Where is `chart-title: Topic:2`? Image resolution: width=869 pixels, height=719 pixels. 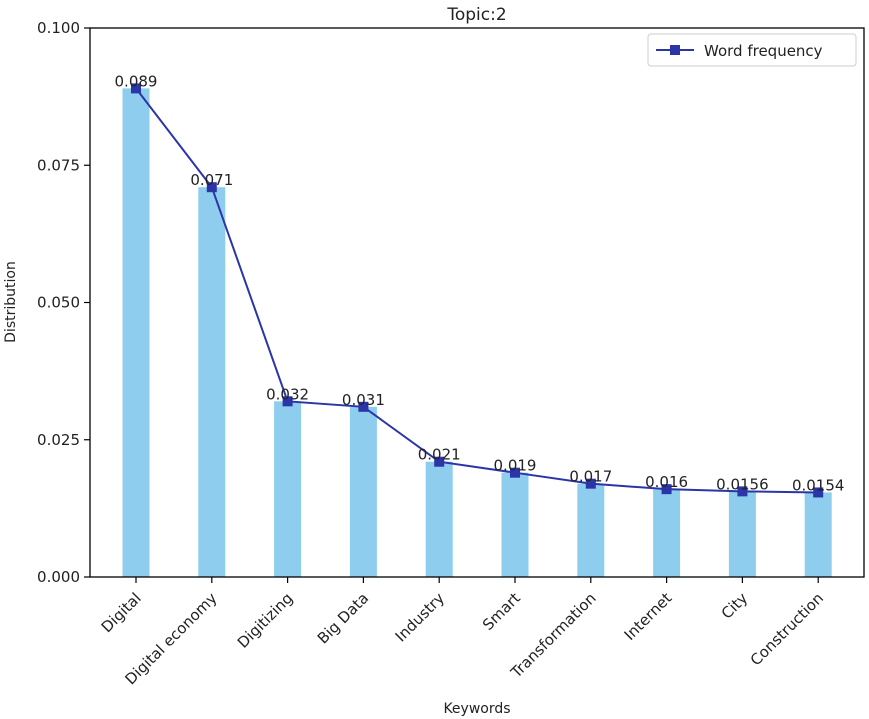 chart-title: Topic:2 is located at coordinates (476, 15).